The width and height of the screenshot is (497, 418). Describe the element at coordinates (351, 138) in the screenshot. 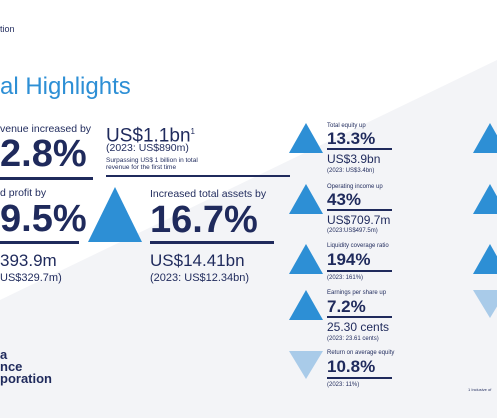

I see `metric-value: 13.3%` at that location.